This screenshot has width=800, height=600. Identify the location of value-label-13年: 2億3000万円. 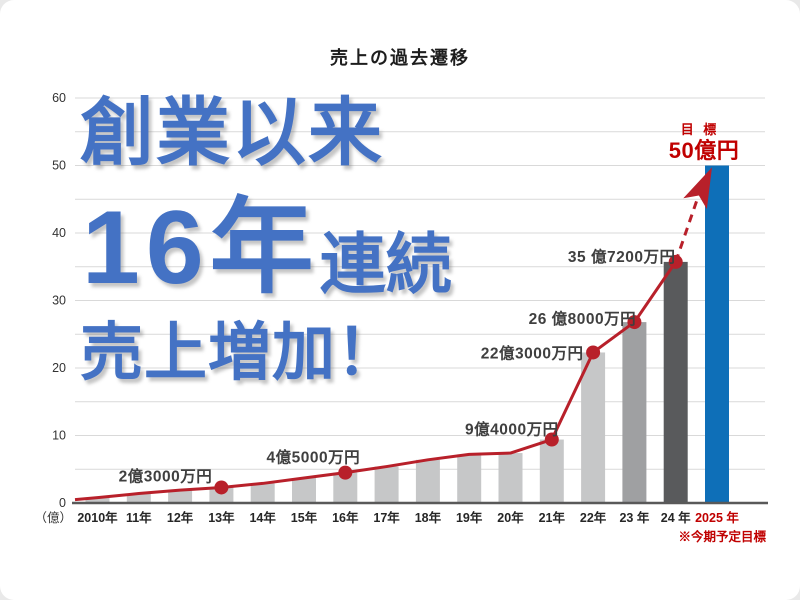
(166, 475).